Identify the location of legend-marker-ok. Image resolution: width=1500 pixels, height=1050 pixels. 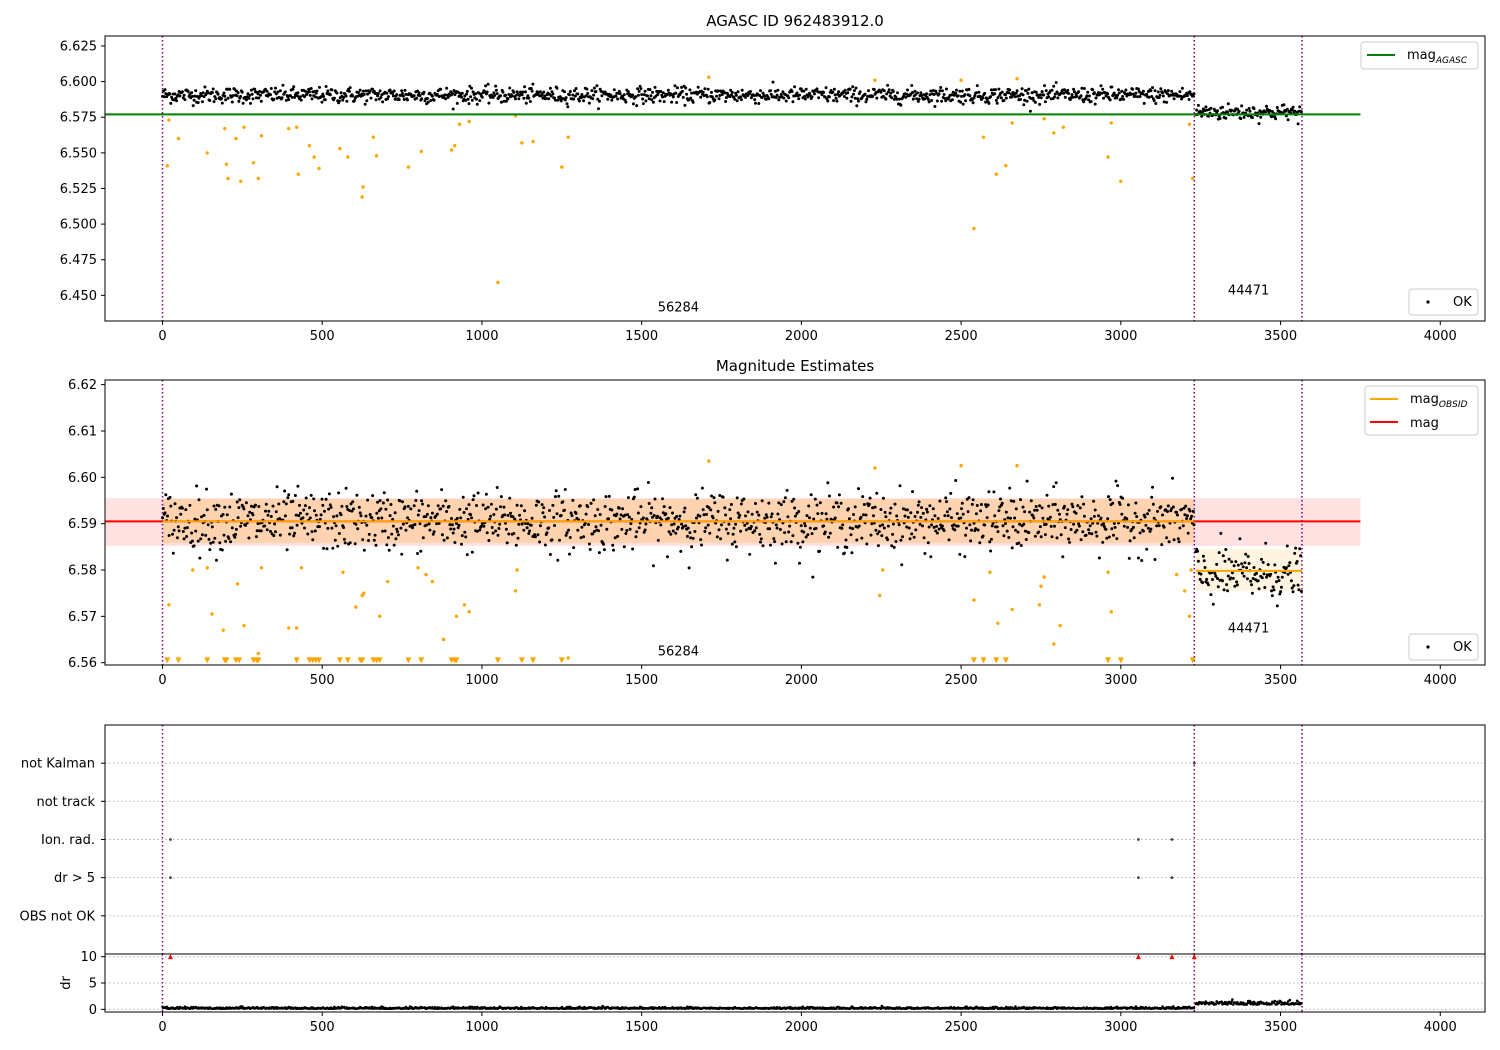
(1428, 302).